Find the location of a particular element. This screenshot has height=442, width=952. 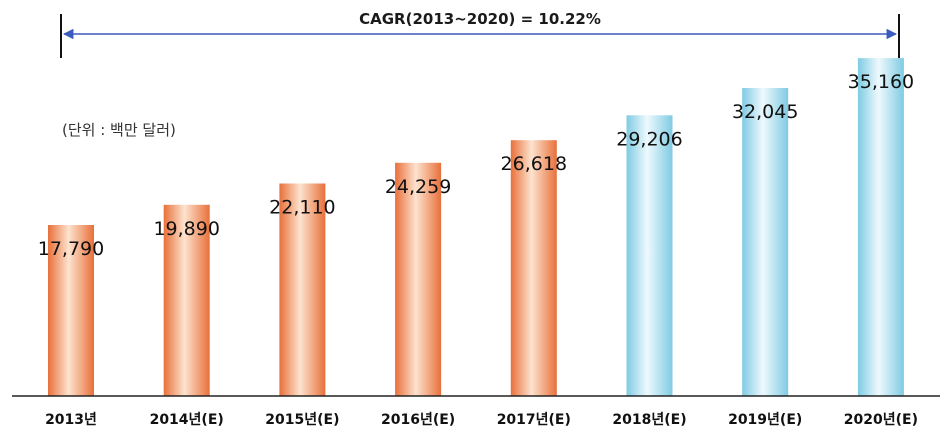

value-label-5: 29,206 is located at coordinates (649, 139).